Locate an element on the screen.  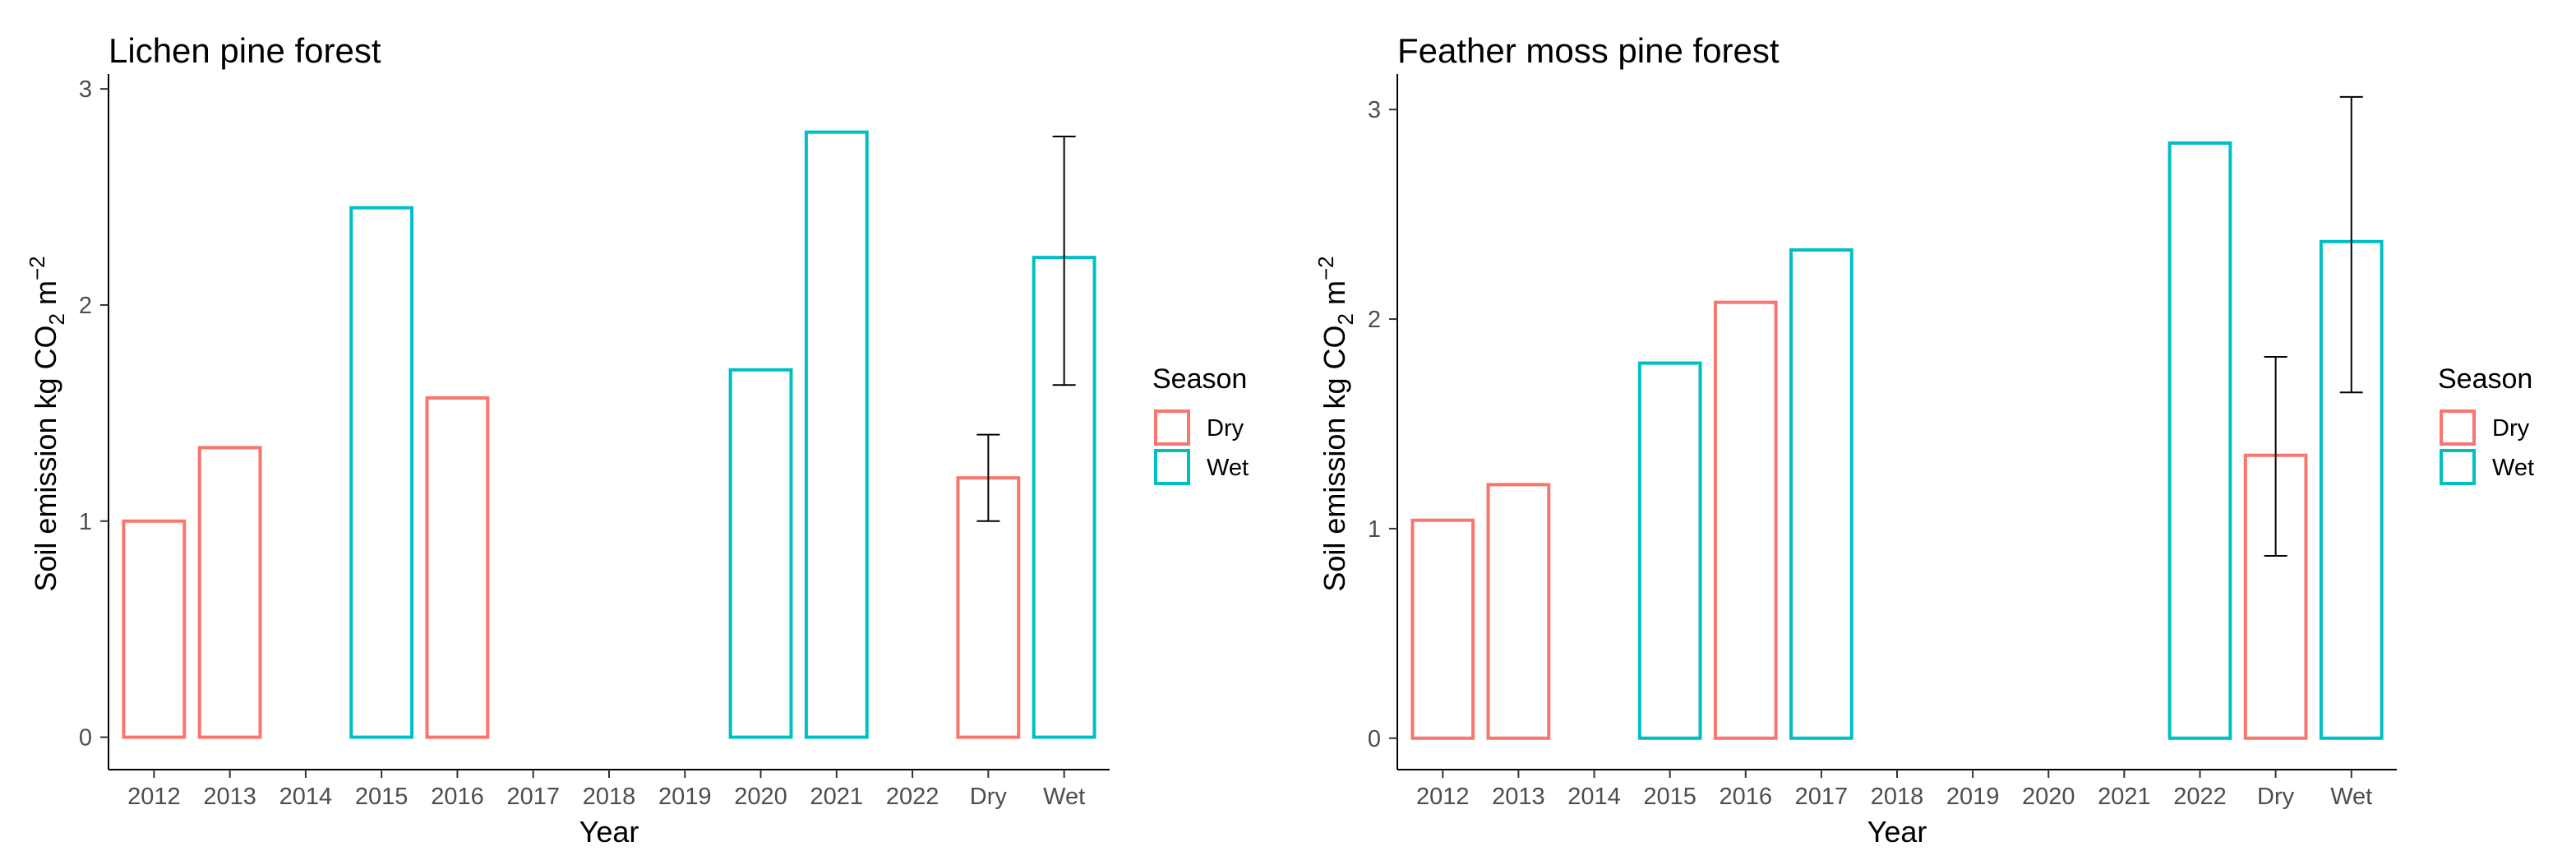
bar-2022 is located at coordinates (2199, 440).